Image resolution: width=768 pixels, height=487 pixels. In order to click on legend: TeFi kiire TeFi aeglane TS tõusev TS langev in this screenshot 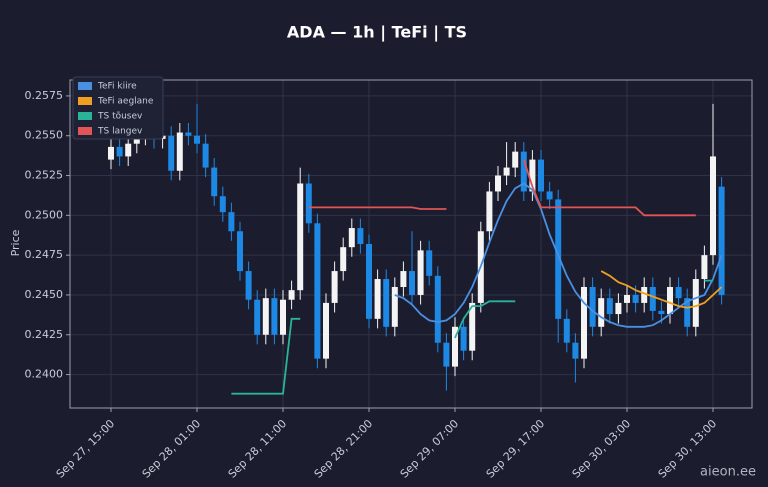, I will do `click(118, 108)`.